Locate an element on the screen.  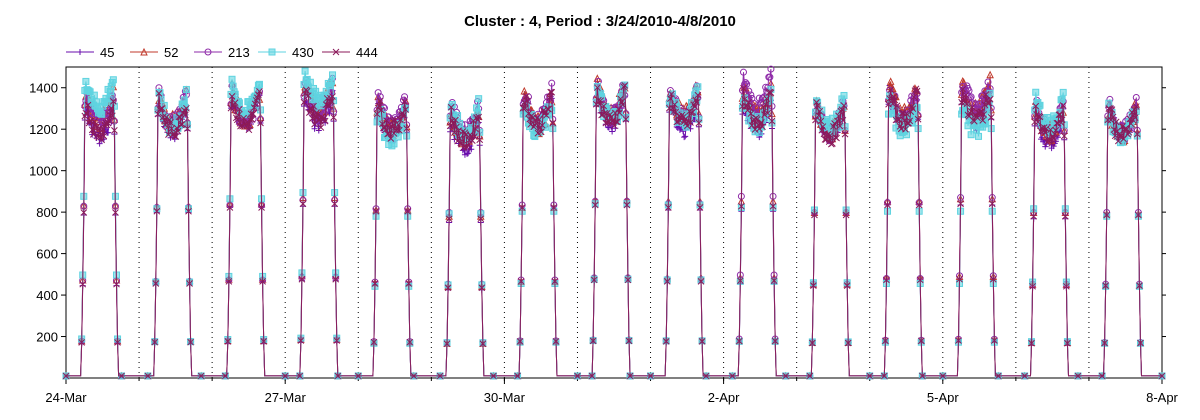
legend: 45 52 213 430 444 is located at coordinates (222, 52).